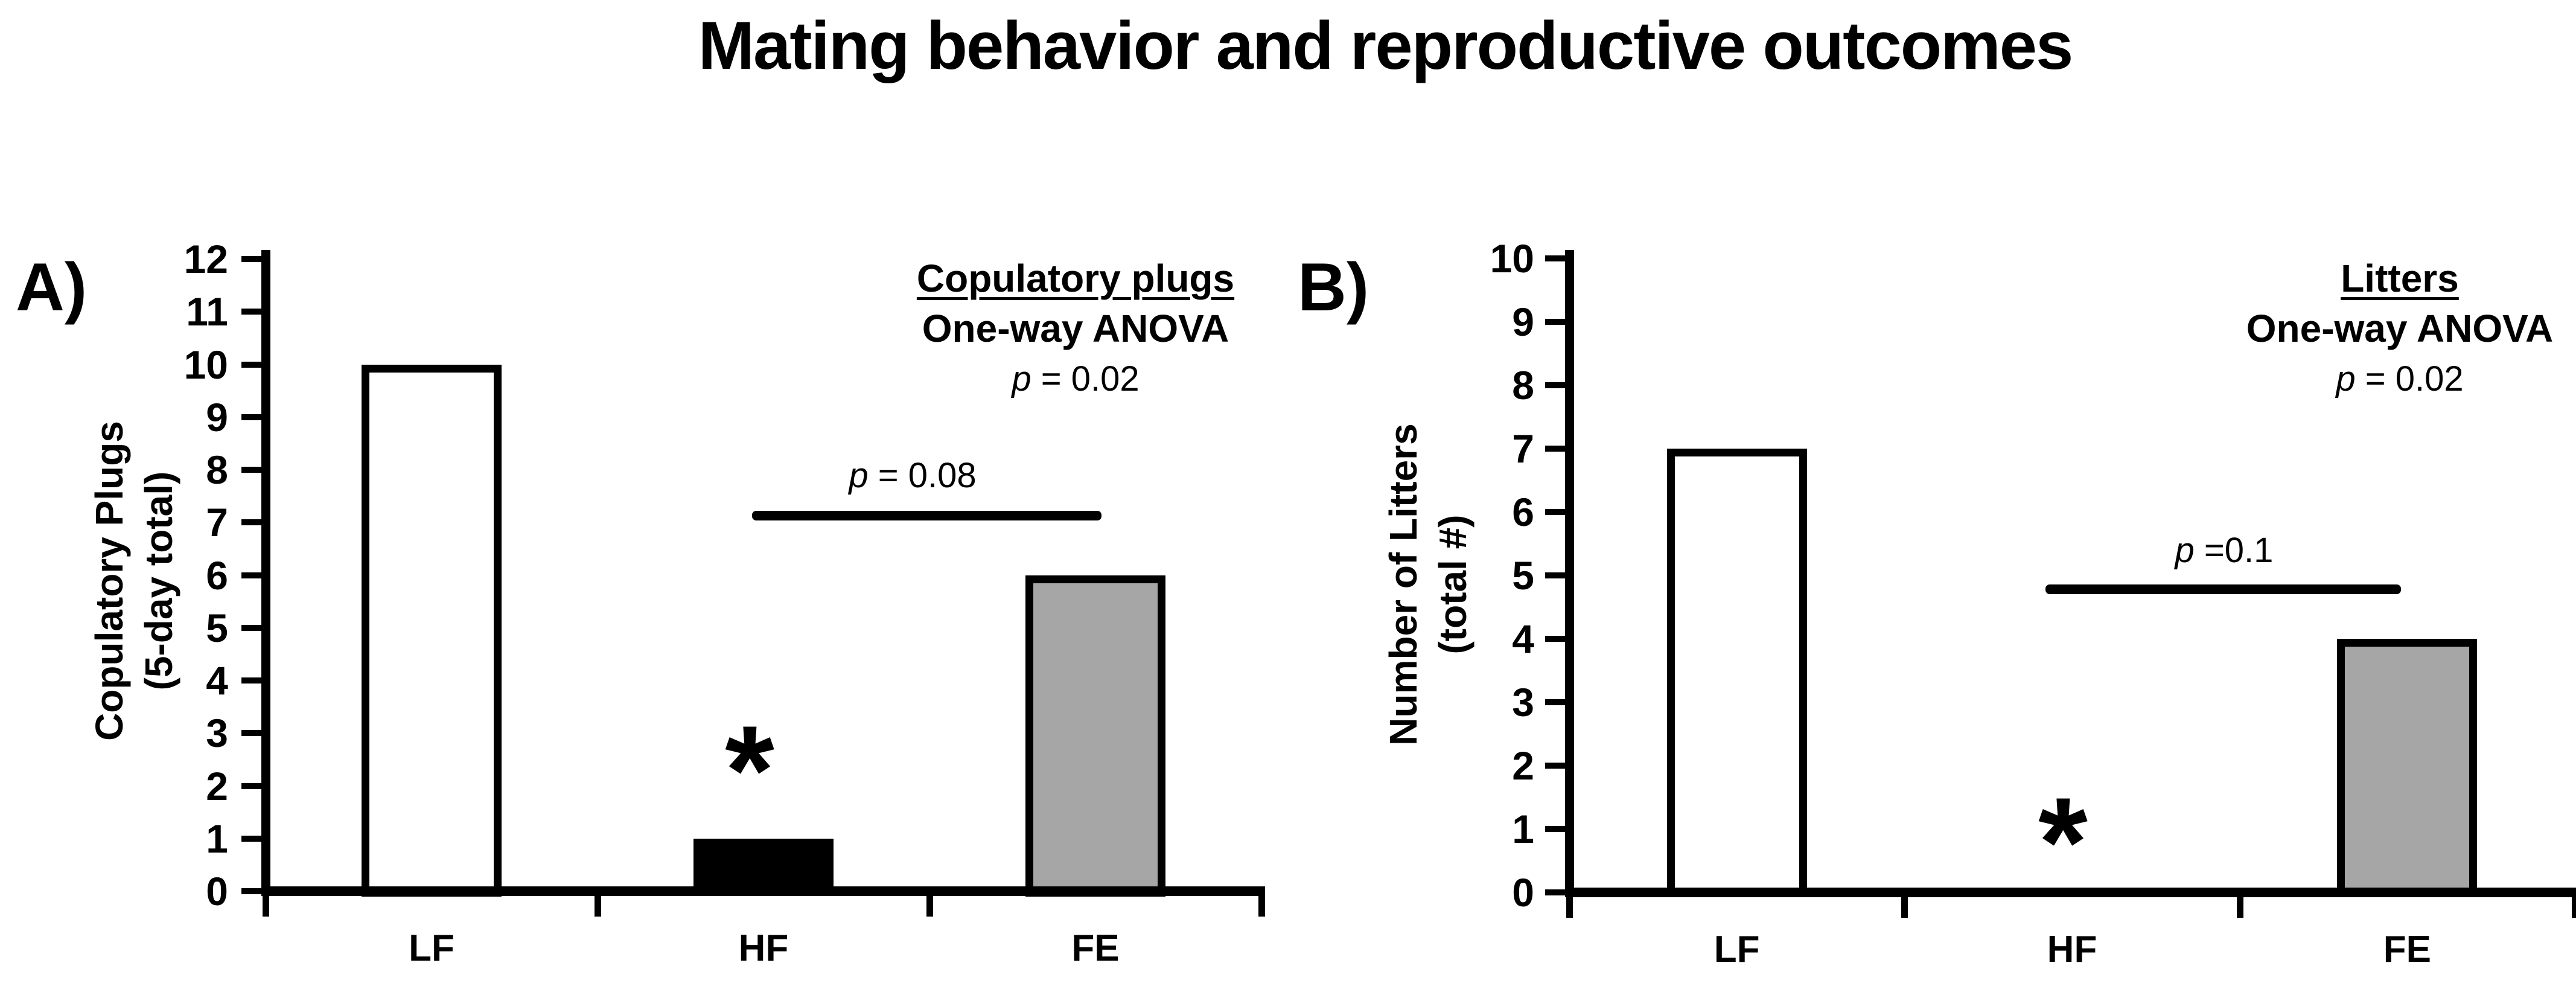 The image size is (2576, 986). I want to click on stats-note: Litters One-way ANOVA p = 0.02, so click(2337, 329).